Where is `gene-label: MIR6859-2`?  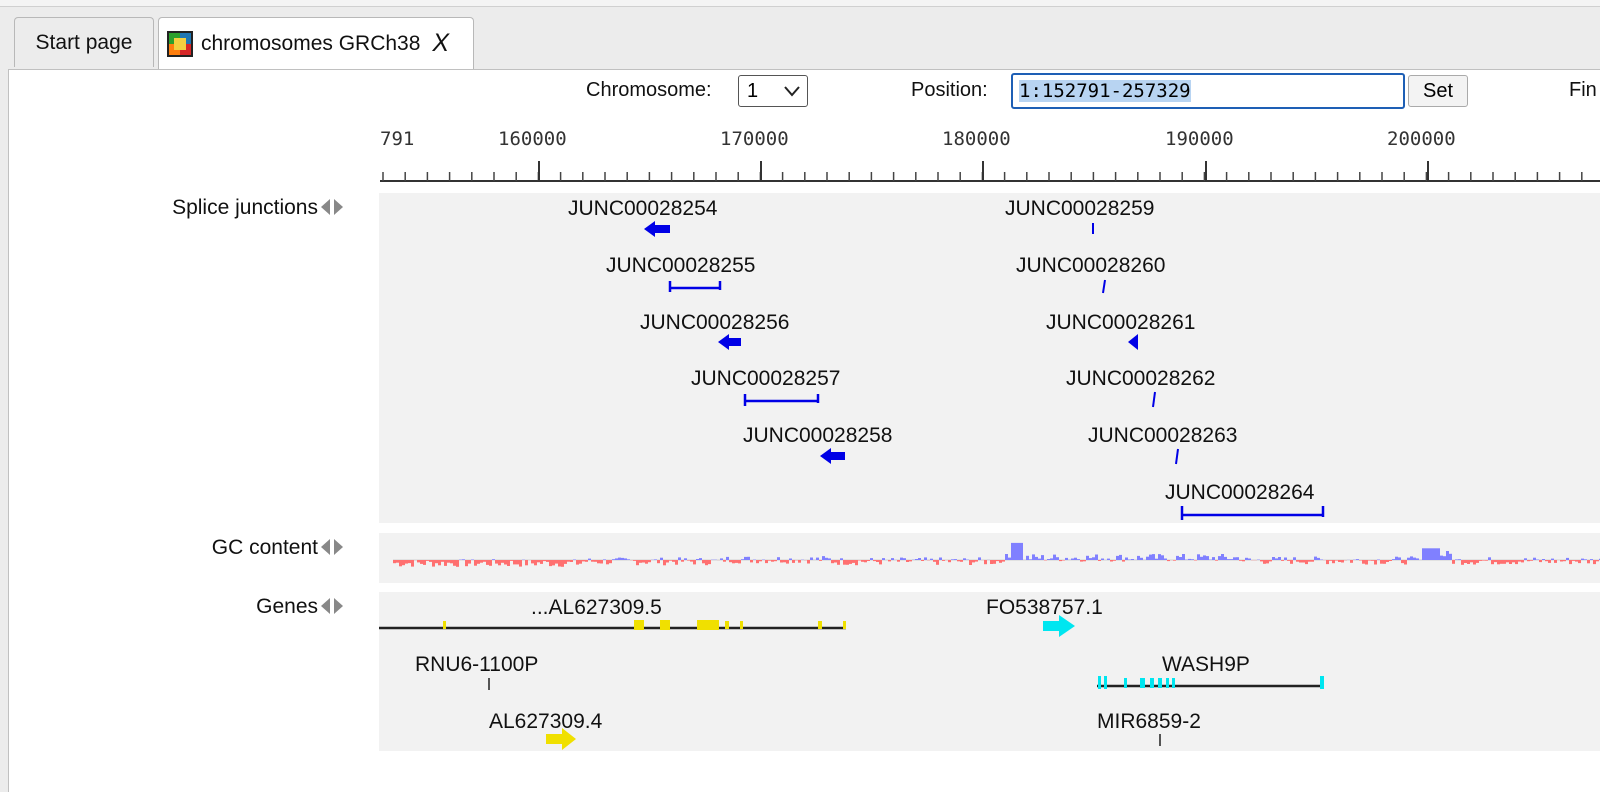 gene-label: MIR6859-2 is located at coordinates (1149, 721).